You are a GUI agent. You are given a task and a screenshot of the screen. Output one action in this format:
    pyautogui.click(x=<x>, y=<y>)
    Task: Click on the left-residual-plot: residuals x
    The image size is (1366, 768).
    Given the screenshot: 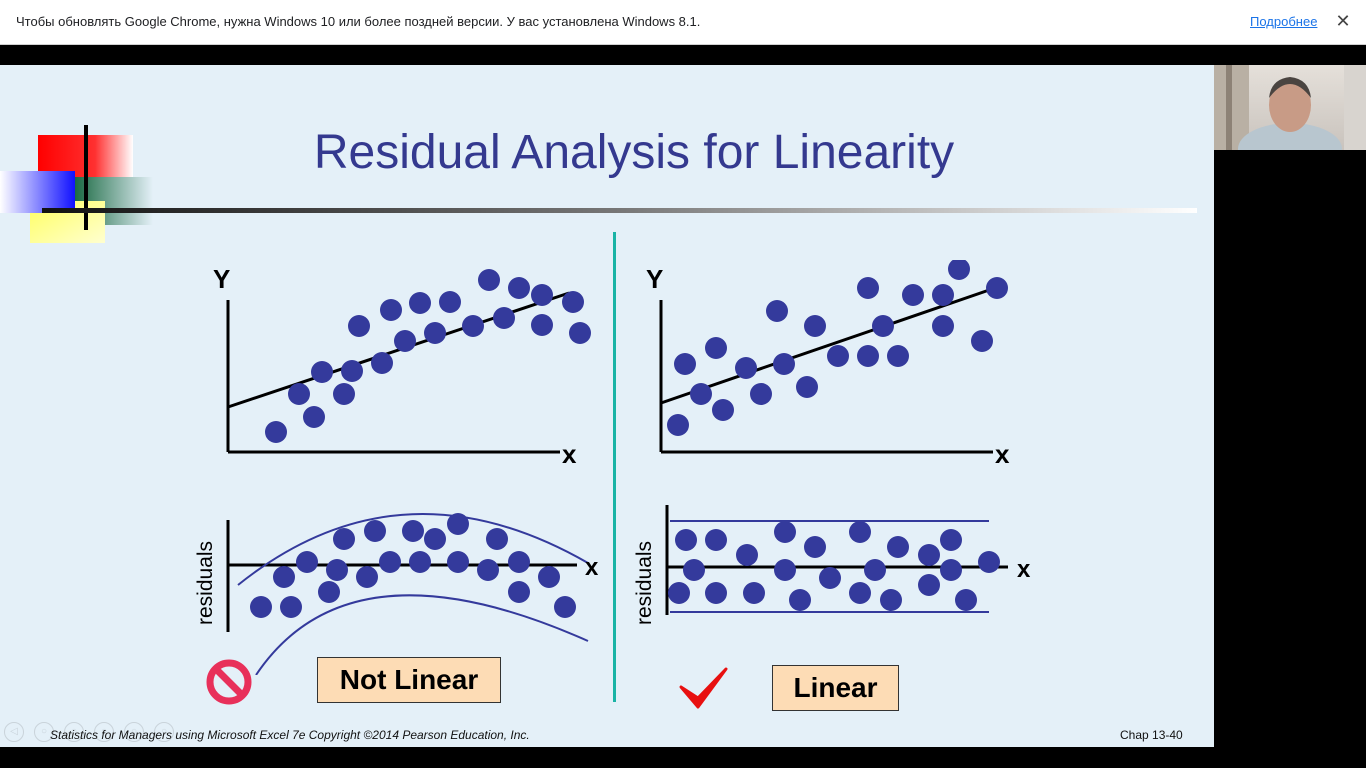 What is the action you would take?
    pyautogui.click(x=396, y=593)
    